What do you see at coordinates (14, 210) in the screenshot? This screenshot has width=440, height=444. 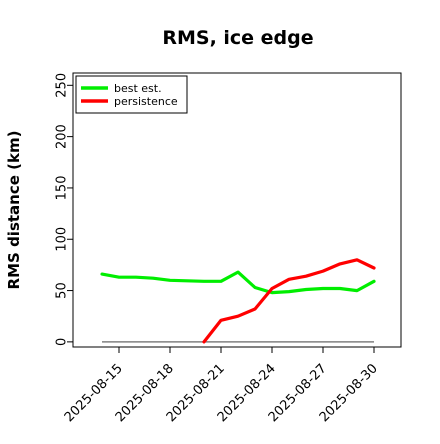 I see `y-axis-label: RMS distance (km)` at bounding box center [14, 210].